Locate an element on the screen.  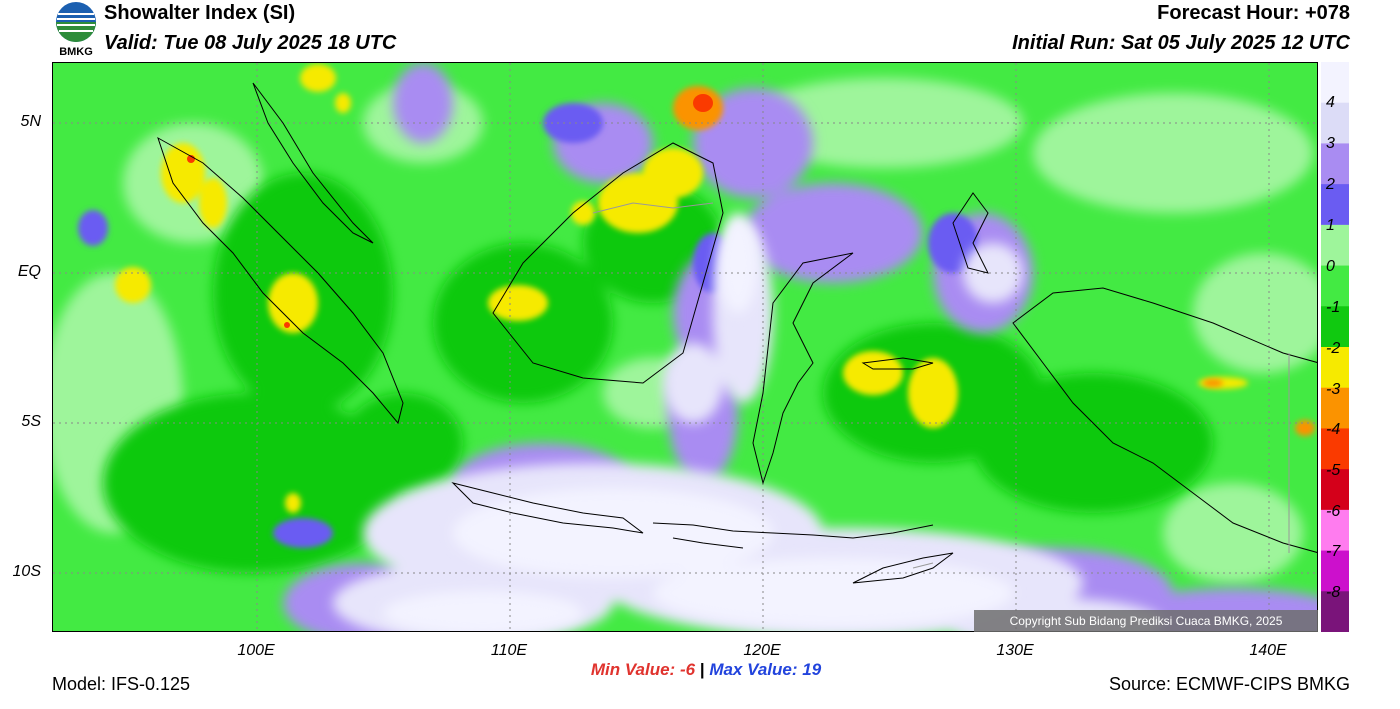
legend-label: 4 is located at coordinates (1330, 102).